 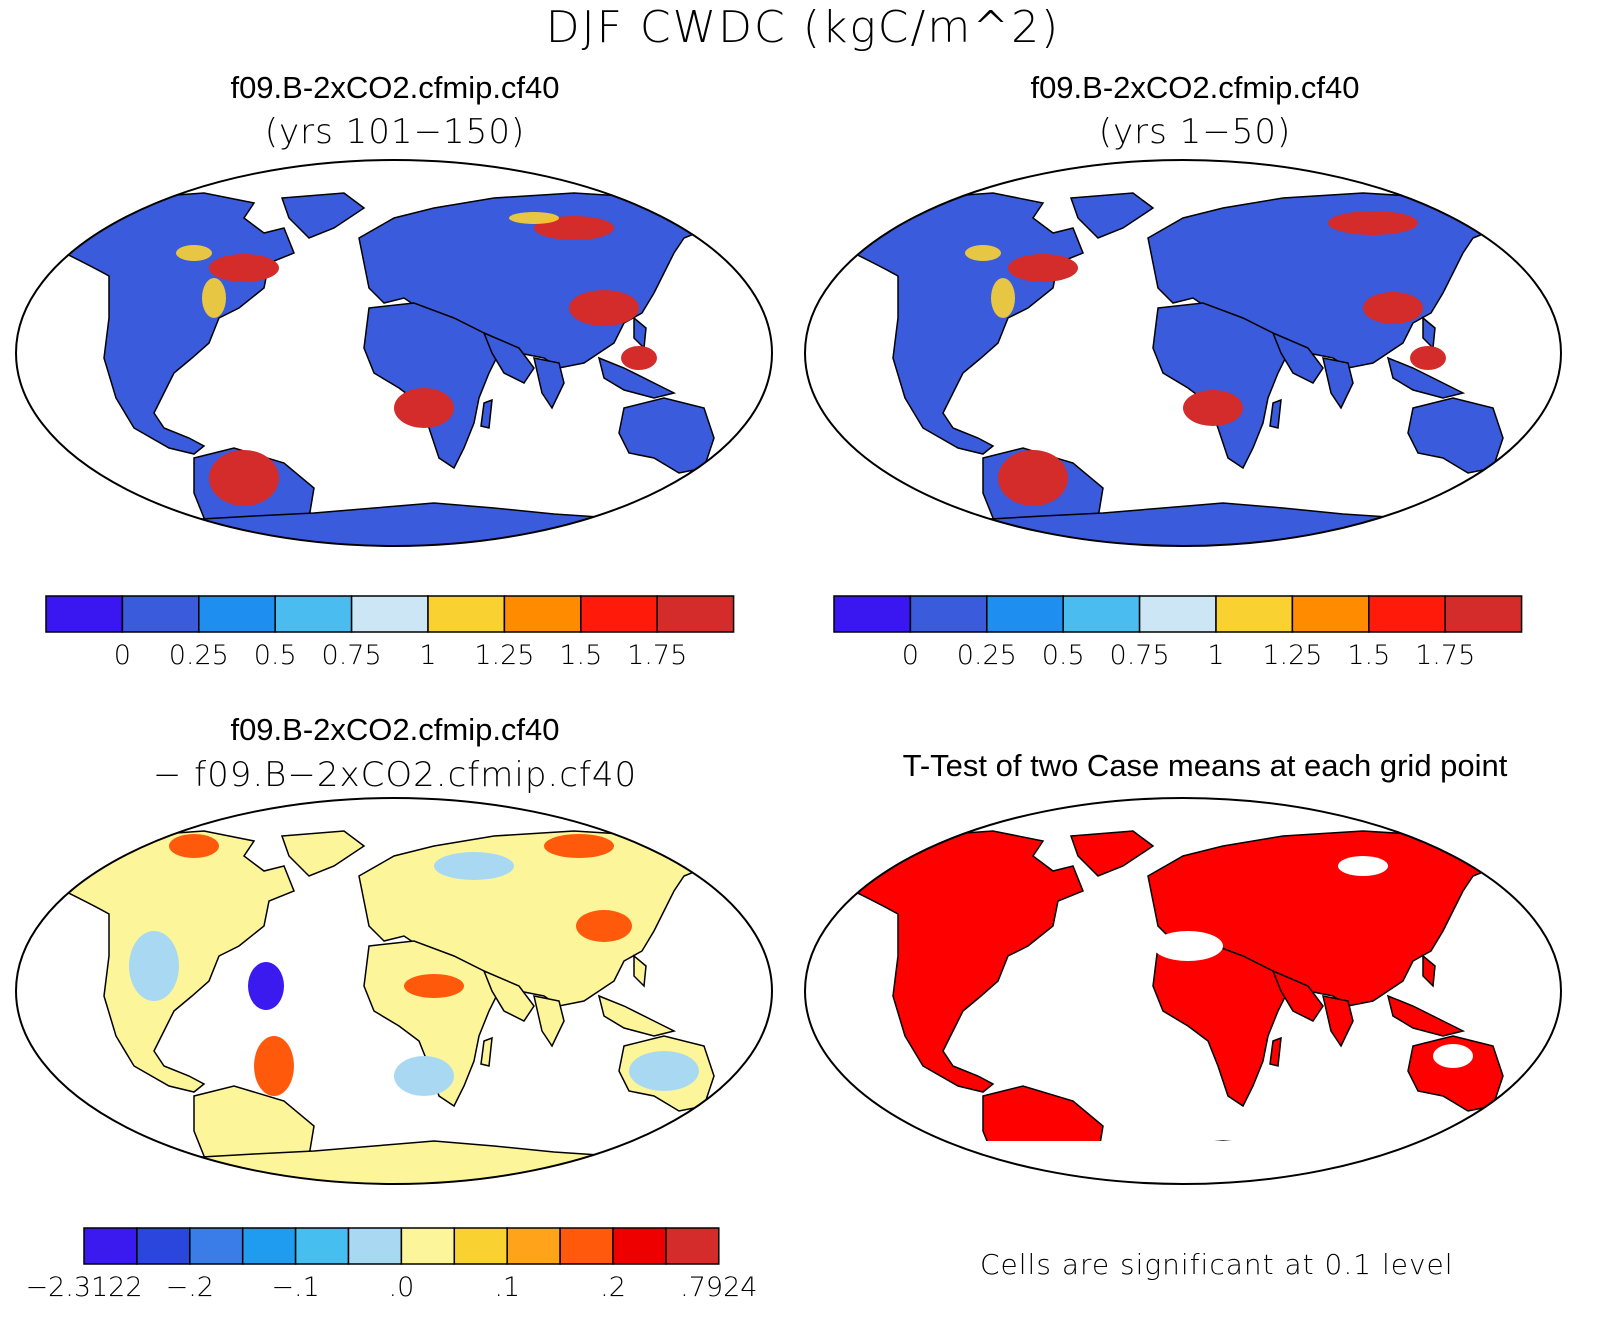 What do you see at coordinates (394, 991) in the screenshot?
I see `map-bottom-left-difference` at bounding box center [394, 991].